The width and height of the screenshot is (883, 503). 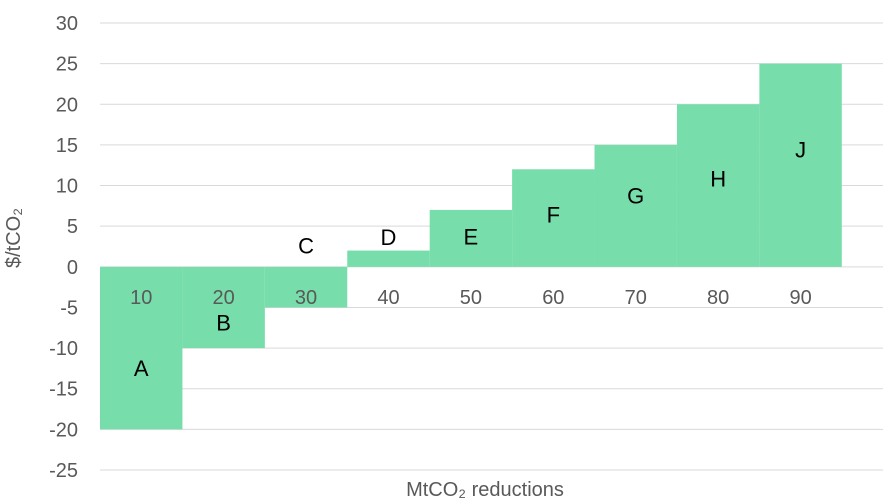 What do you see at coordinates (67, 105) in the screenshot?
I see `y-tick-label: 20` at bounding box center [67, 105].